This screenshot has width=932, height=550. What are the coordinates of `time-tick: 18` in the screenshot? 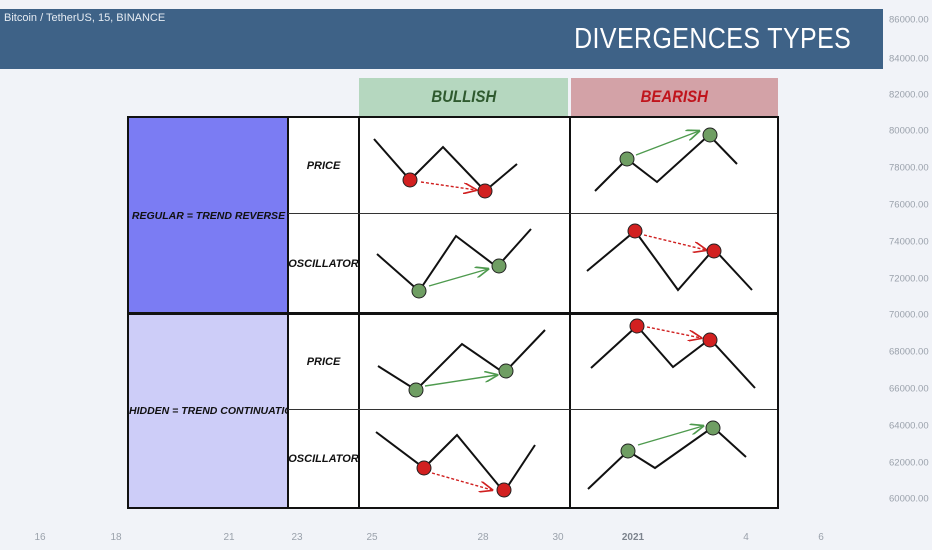 It's located at (116, 537).